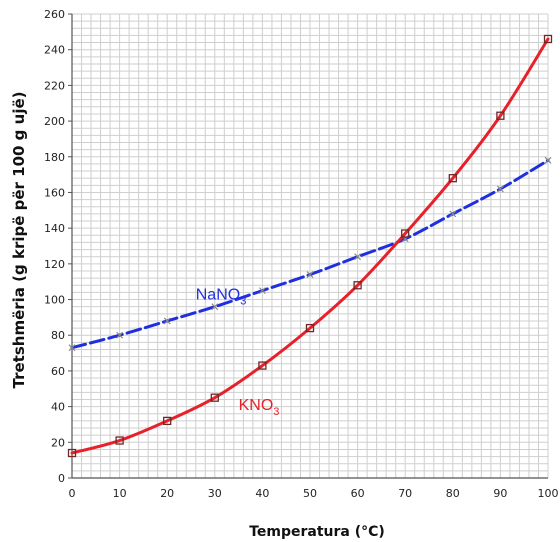  What do you see at coordinates (358, 493) in the screenshot?
I see `x-tick-label: 60` at bounding box center [358, 493].